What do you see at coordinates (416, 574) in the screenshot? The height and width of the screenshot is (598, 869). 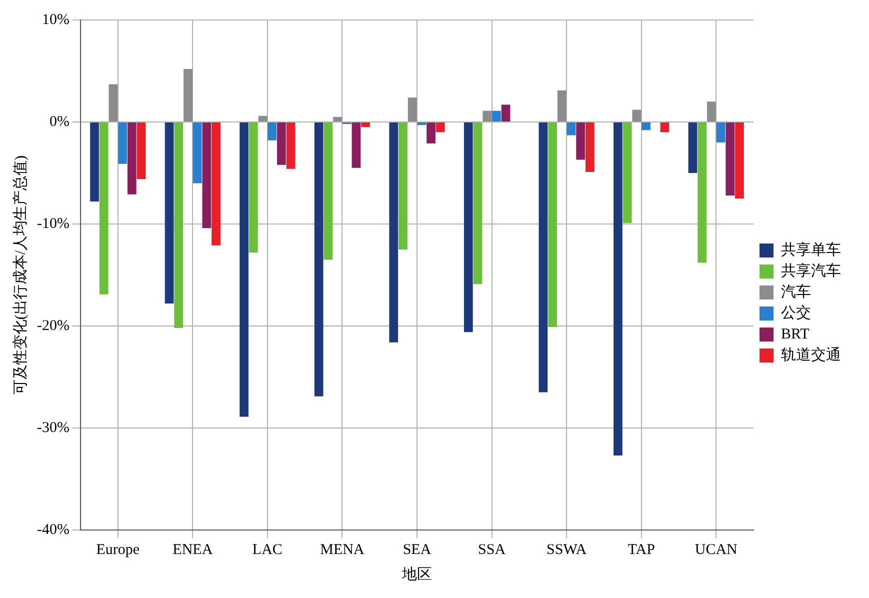 I see `x-axis-title: 地区` at bounding box center [416, 574].